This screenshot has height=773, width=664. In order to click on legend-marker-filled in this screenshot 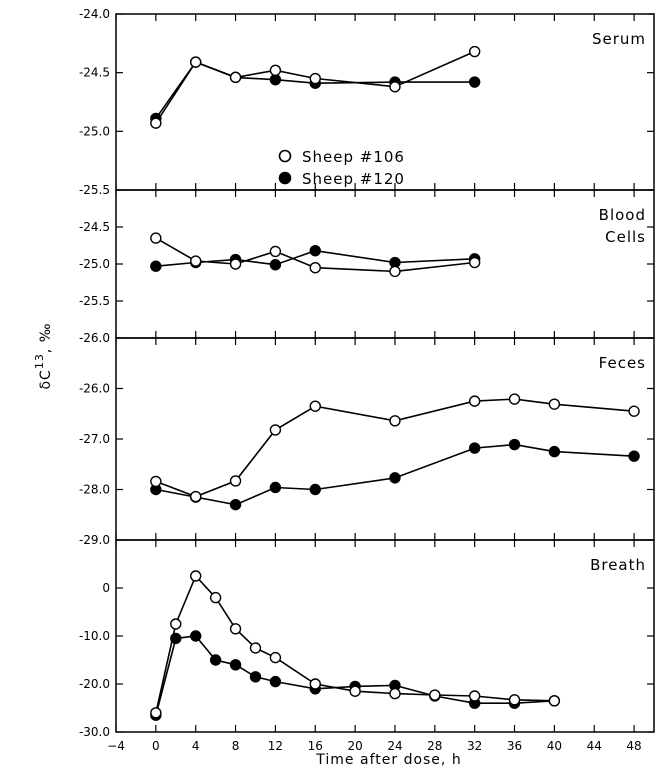, I will do `click(285, 178)`.